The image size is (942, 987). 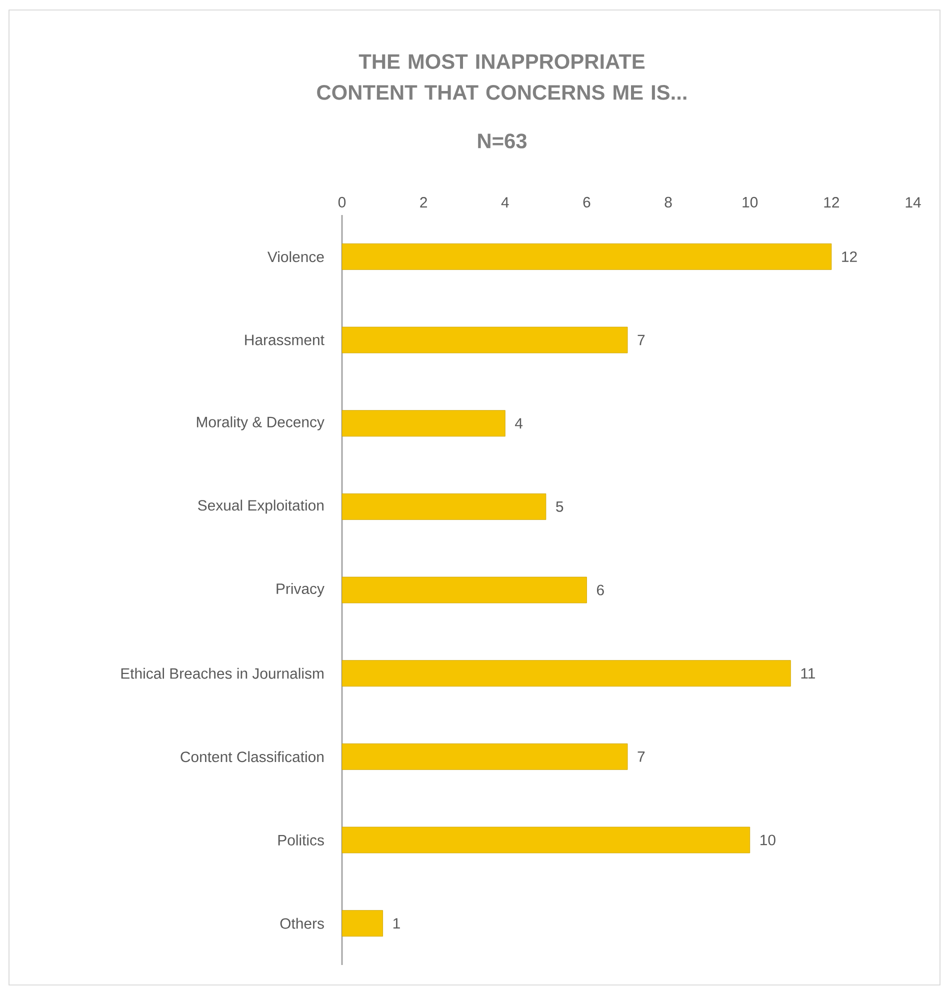 What do you see at coordinates (768, 840) in the screenshot?
I see `data-label: 10` at bounding box center [768, 840].